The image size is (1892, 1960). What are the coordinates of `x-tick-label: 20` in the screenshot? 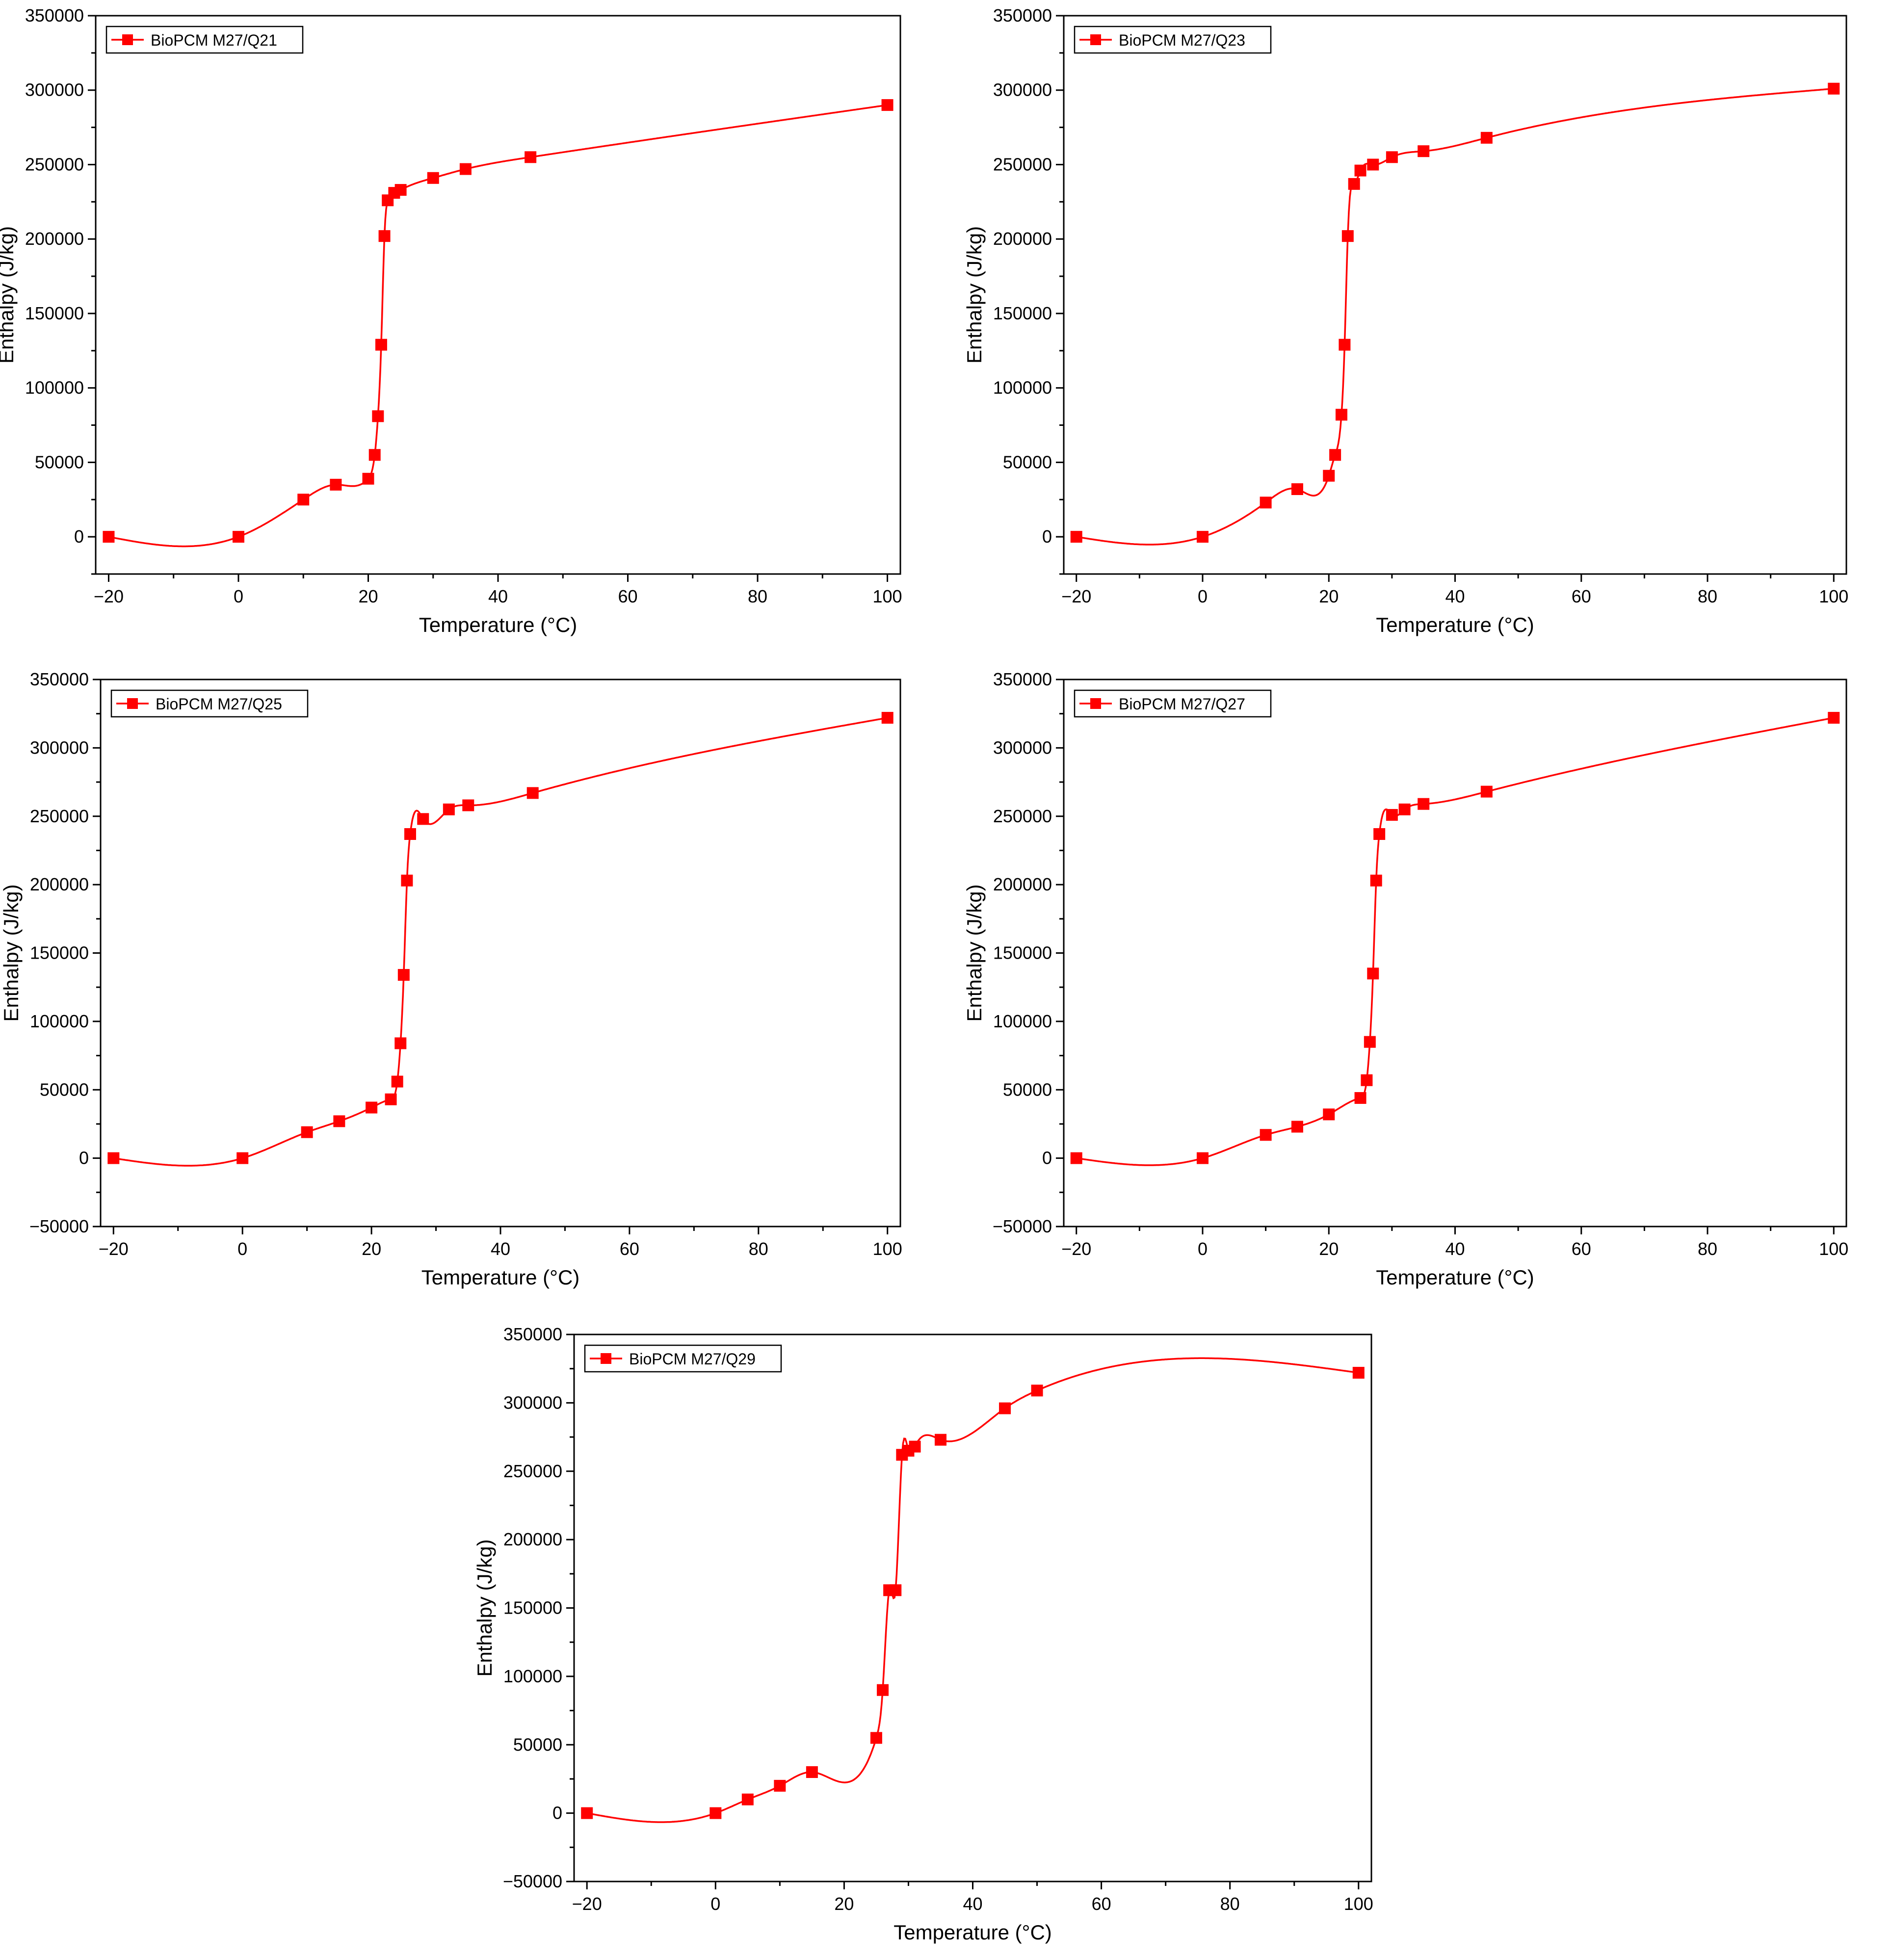 It's located at (844, 1904).